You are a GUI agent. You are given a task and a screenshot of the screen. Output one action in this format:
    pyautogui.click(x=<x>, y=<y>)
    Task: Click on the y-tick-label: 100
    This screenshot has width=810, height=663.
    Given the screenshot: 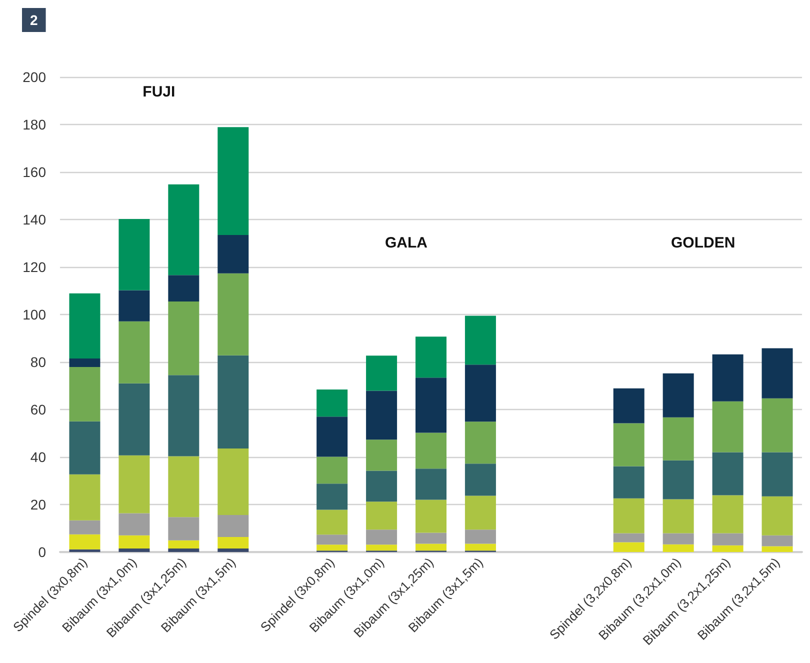 What is the action you would take?
    pyautogui.click(x=34, y=314)
    